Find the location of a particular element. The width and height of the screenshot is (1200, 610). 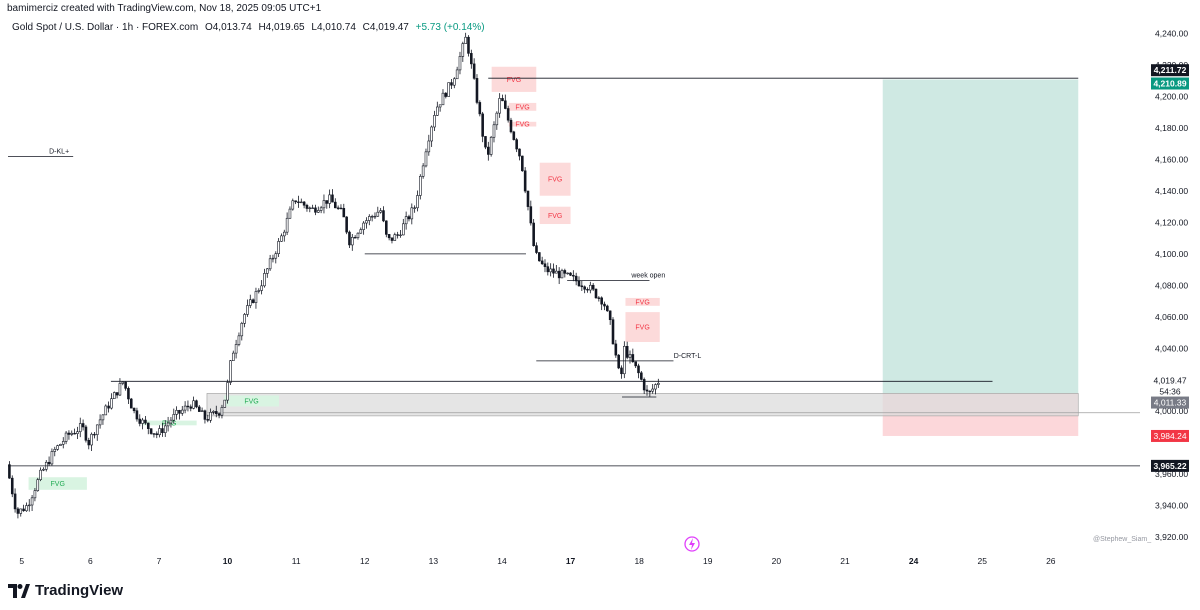

x-tick-label: 5 is located at coordinates (21, 561).